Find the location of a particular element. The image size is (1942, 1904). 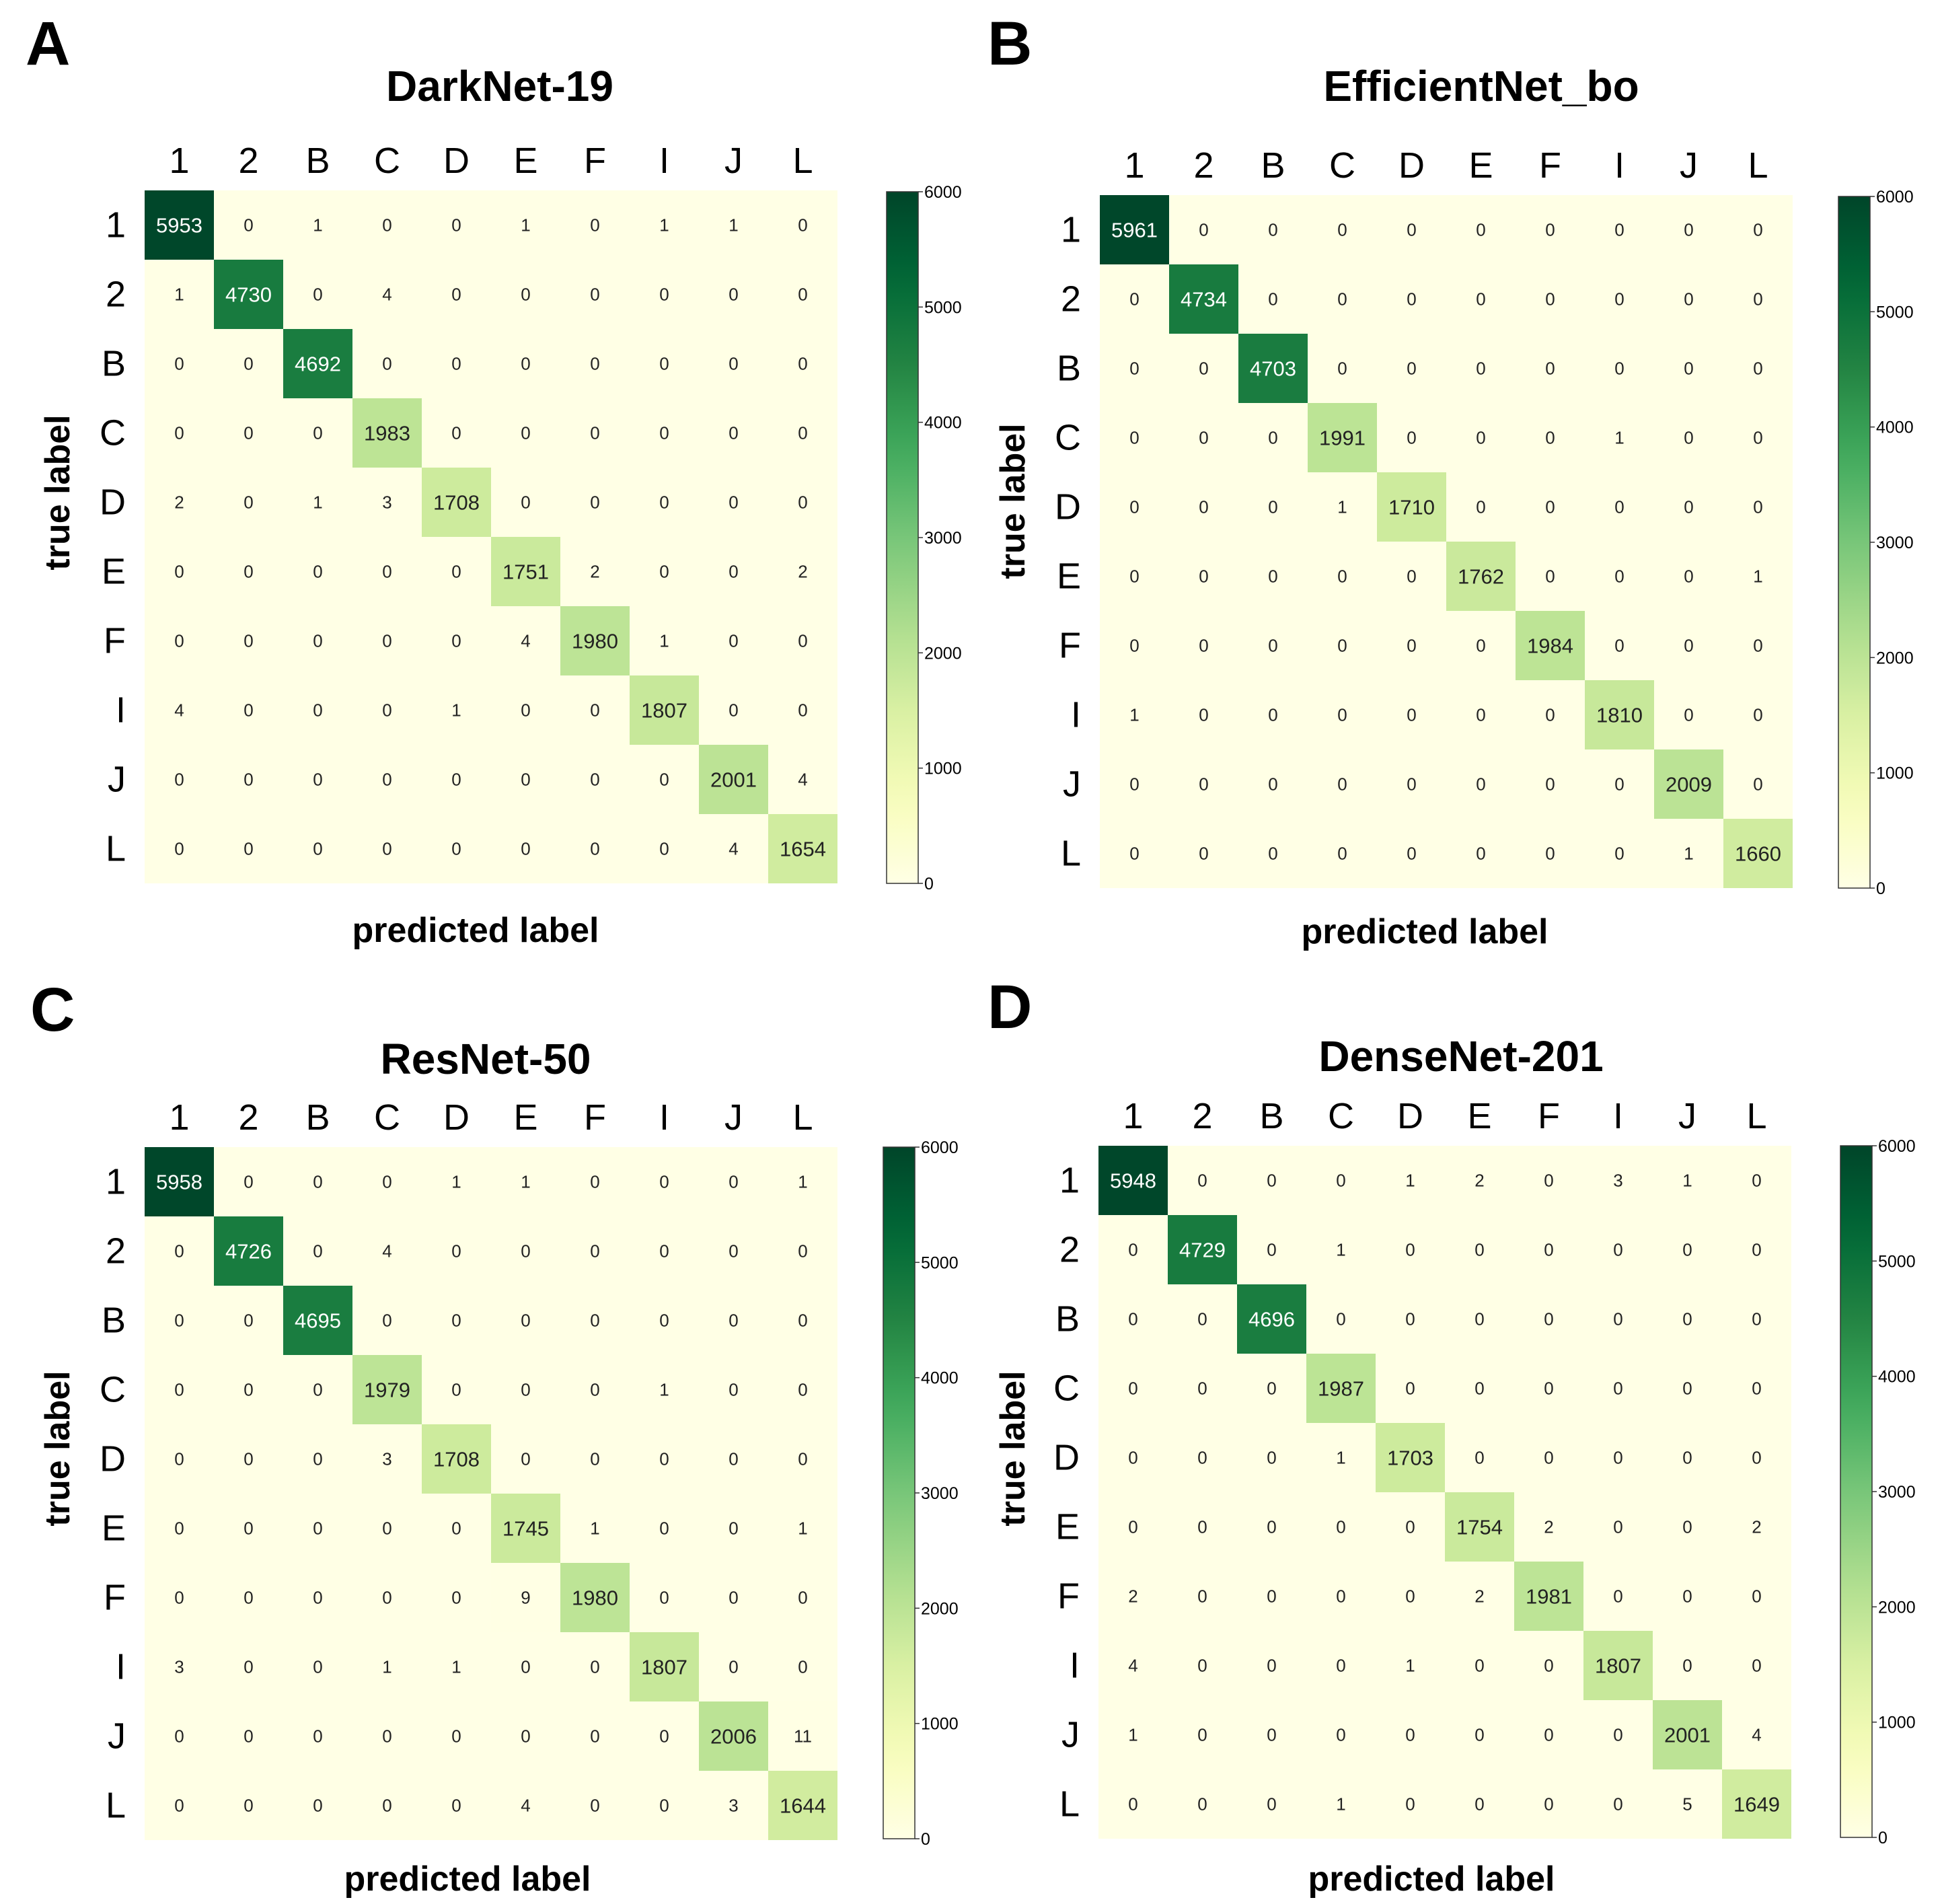

cell-value: 1980 is located at coordinates (595, 641).